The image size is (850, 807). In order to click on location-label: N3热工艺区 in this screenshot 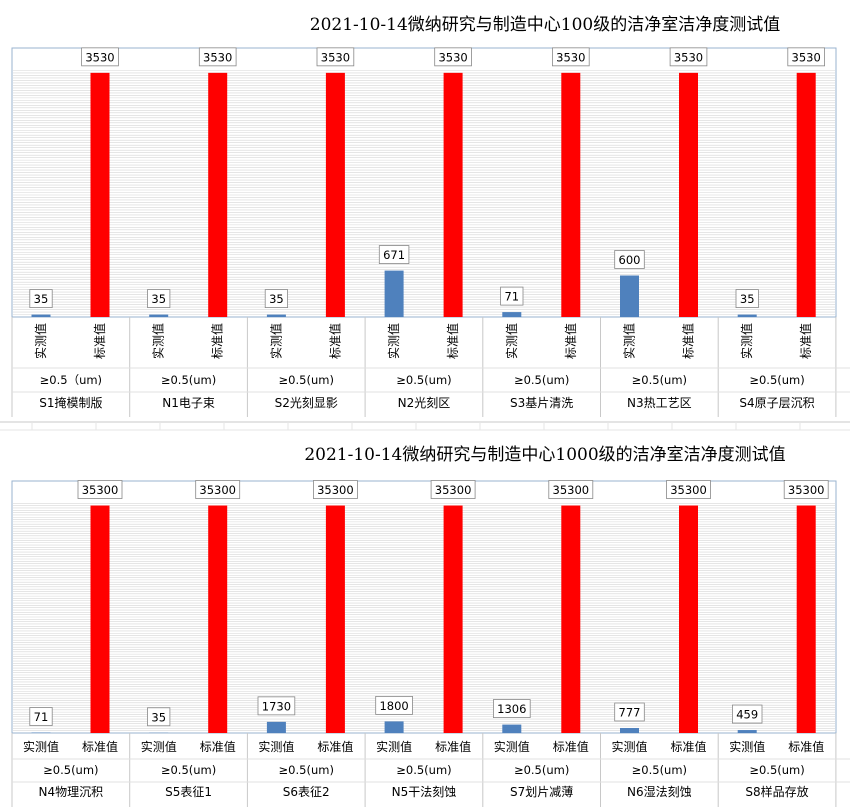, I will do `click(659, 403)`.